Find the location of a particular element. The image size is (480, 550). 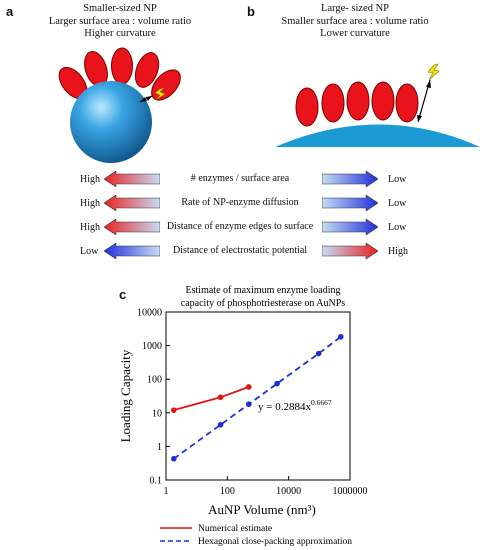

row-4-label: Distance of electrostatic potential is located at coordinates (240, 250).